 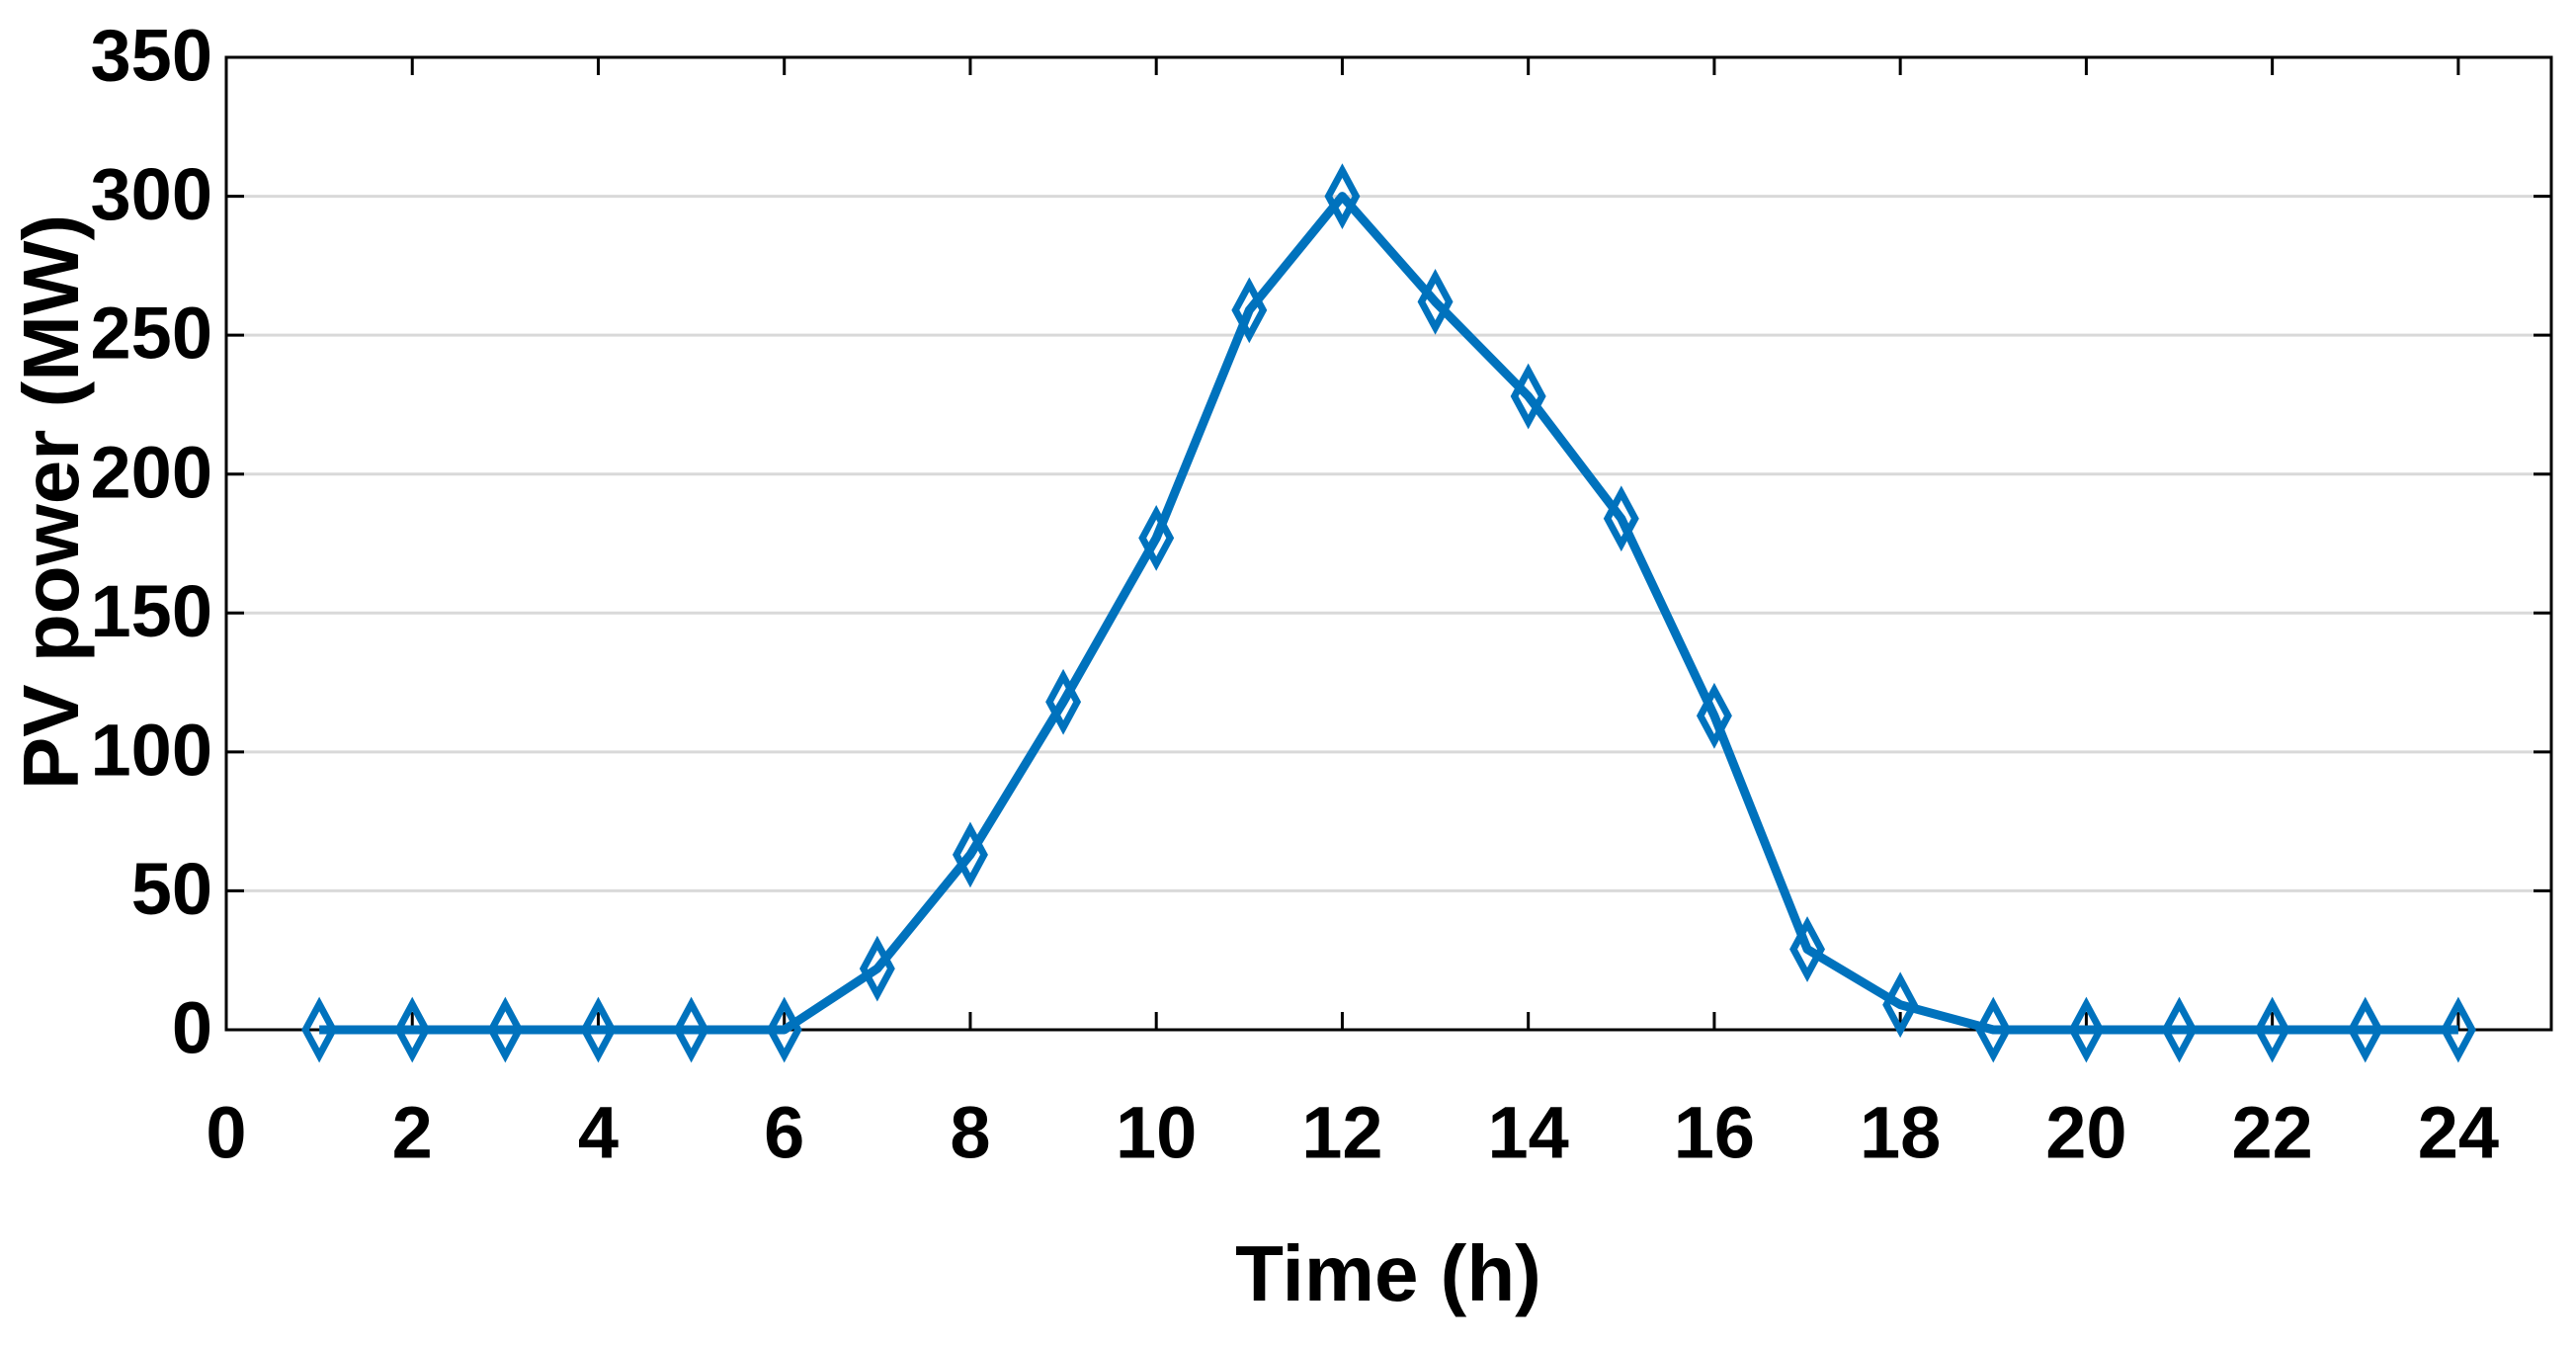 I want to click on x-tick-label: 2, so click(x=412, y=1133).